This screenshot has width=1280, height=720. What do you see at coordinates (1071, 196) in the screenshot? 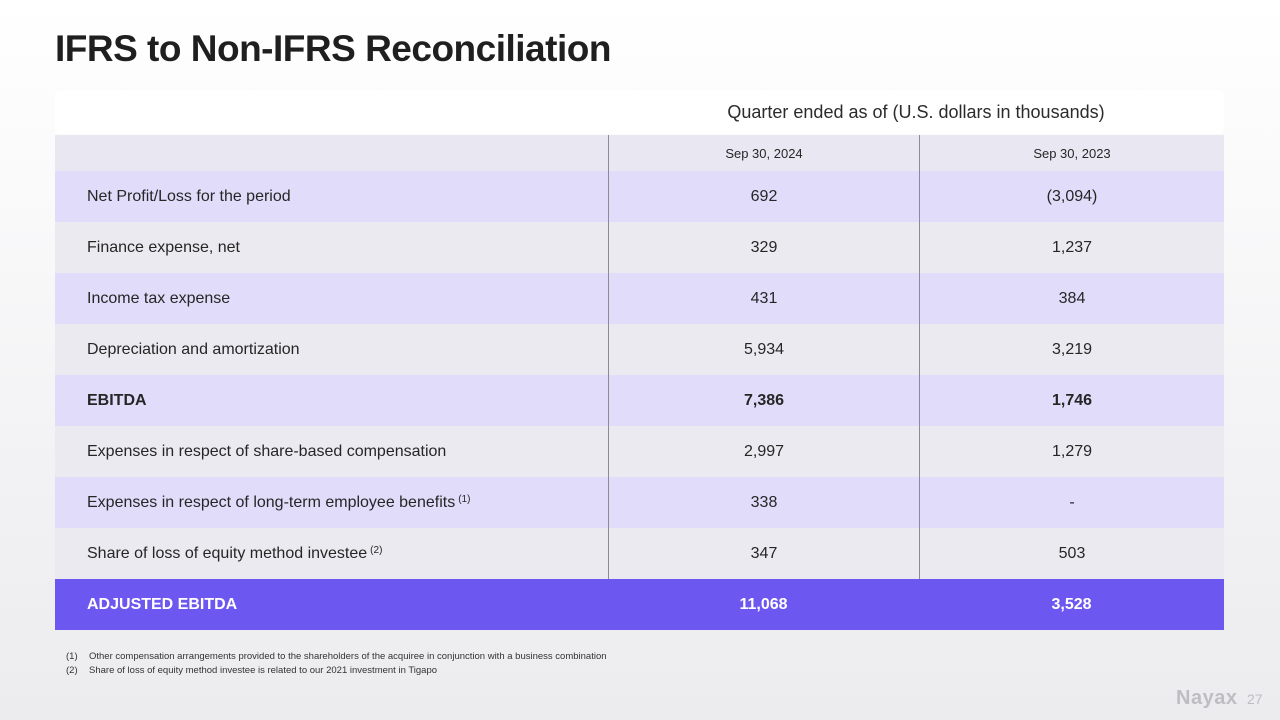
I see `value-2023: (3,094)` at bounding box center [1071, 196].